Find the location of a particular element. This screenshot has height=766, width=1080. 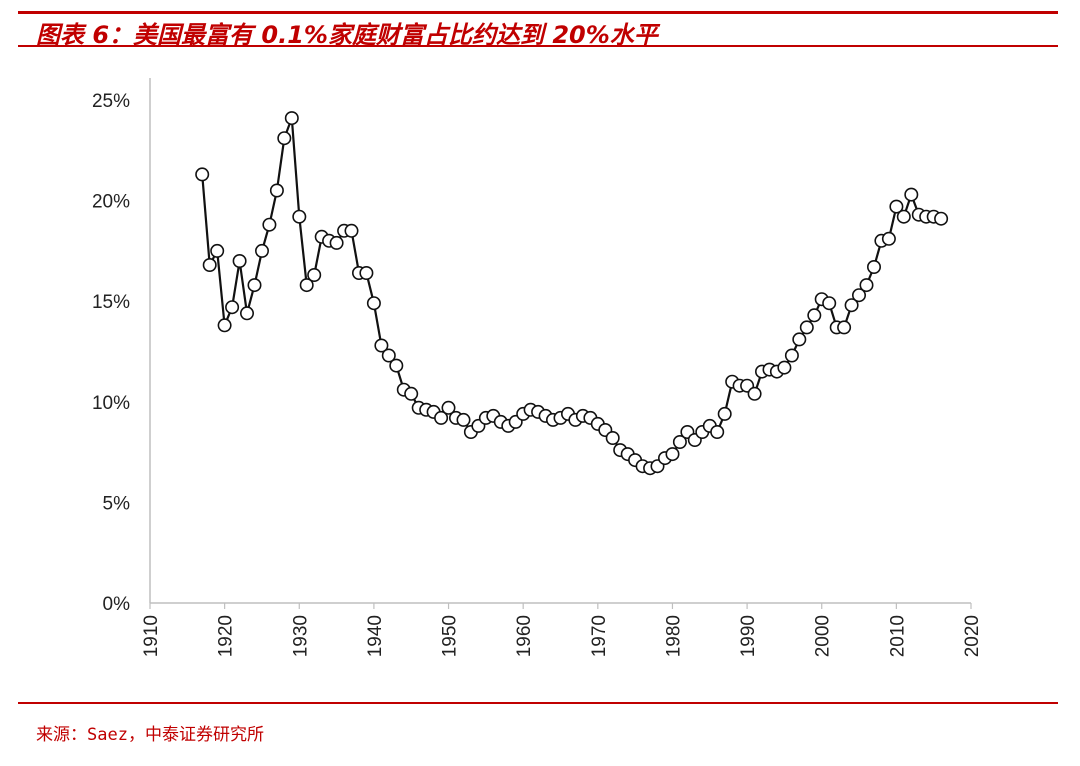

x-tick-label: 1910 is located at coordinates (151, 636).